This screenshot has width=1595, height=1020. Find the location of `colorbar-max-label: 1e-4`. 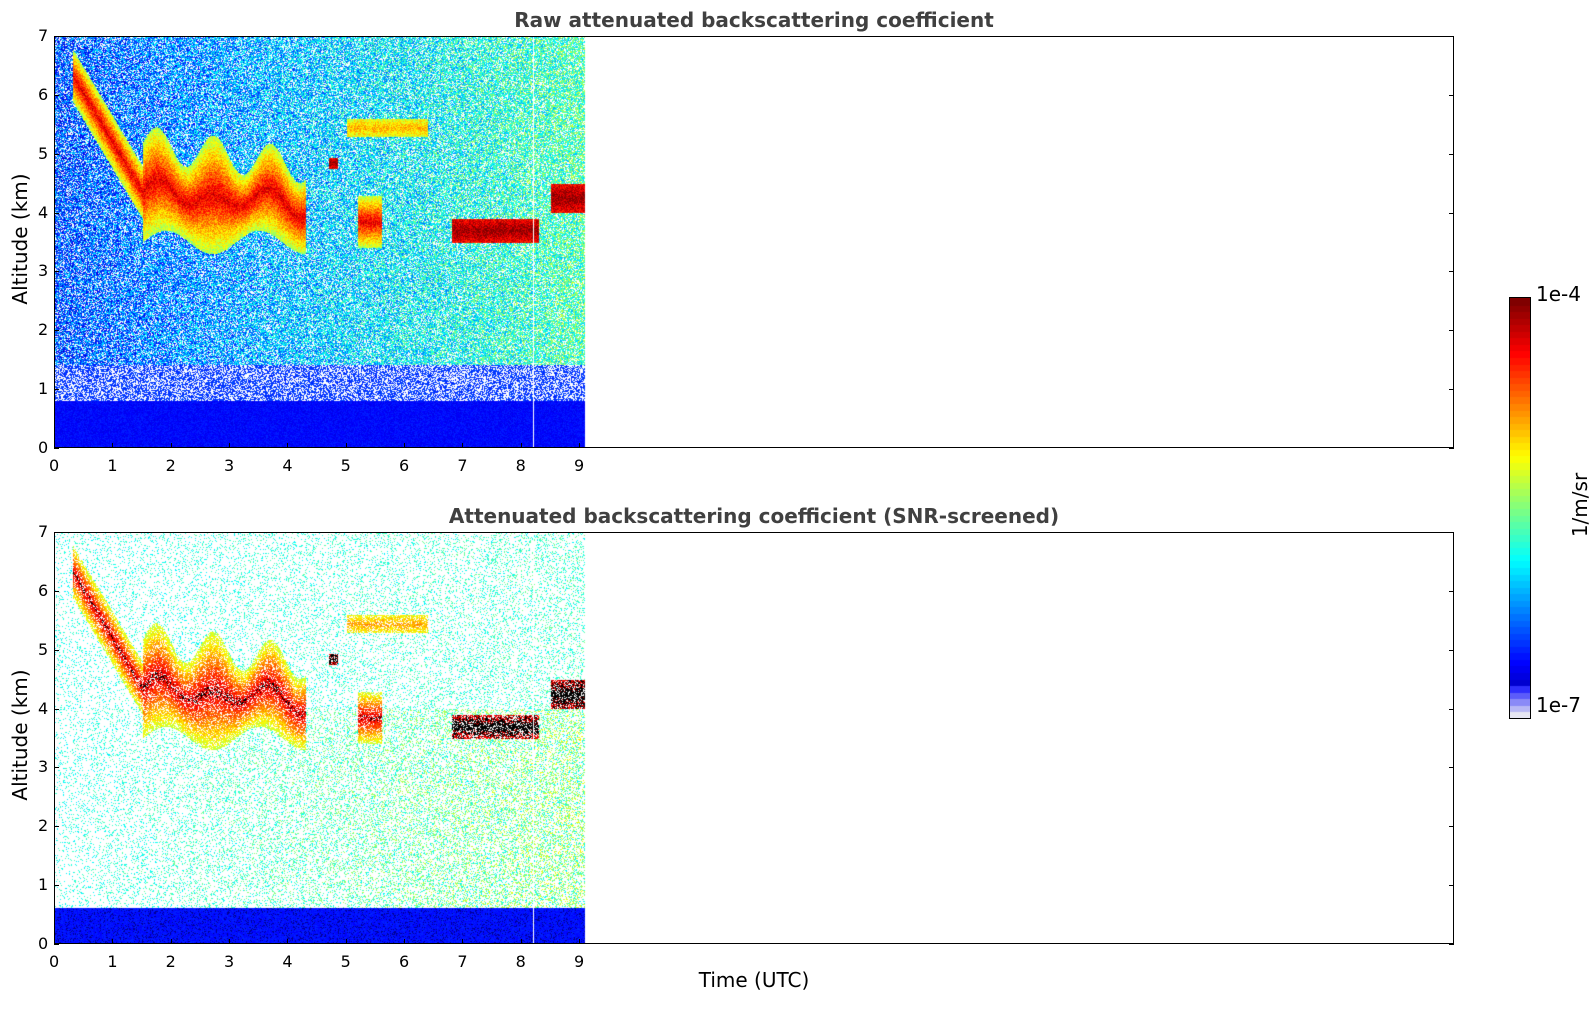

colorbar-max-label: 1e-4 is located at coordinates (1558, 294).